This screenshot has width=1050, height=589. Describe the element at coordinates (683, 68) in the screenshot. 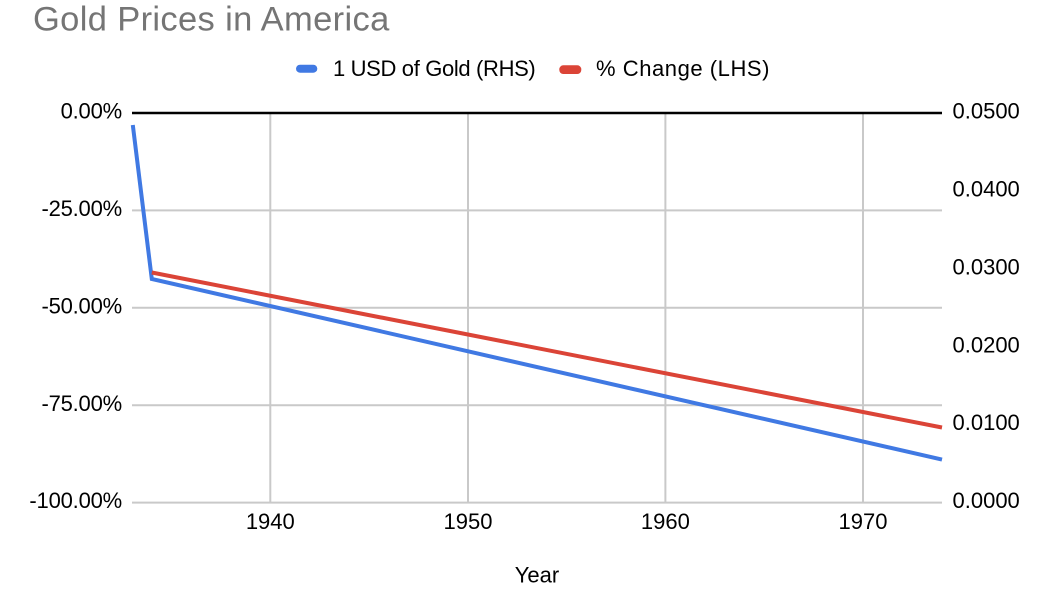

I see `svg-text: % Change (LHS)` at that location.